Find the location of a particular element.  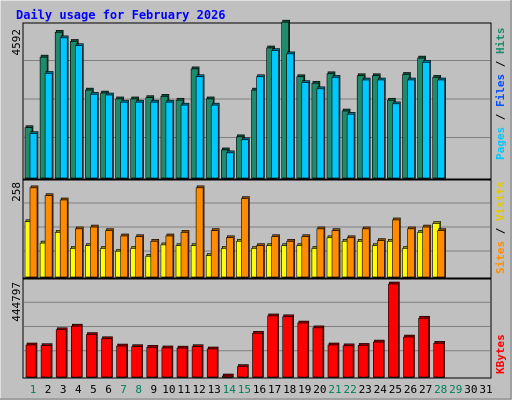

x-tick-label: 21 is located at coordinates (334, 389).